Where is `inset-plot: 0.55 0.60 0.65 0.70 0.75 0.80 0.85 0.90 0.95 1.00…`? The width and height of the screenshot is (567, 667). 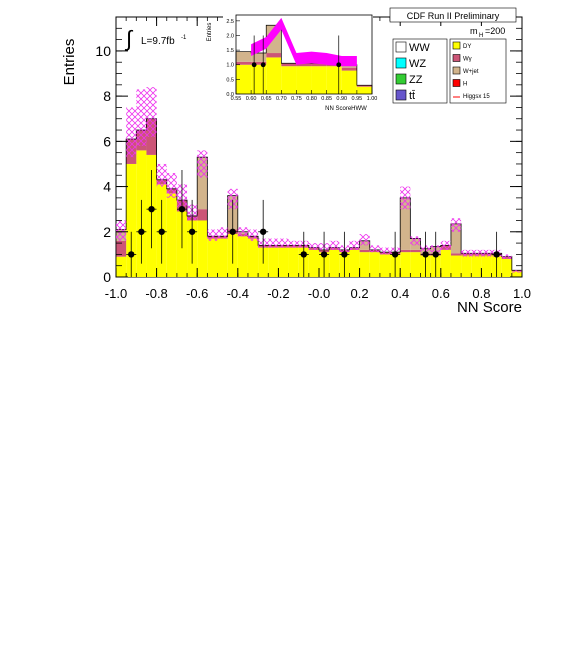
inset-plot: 0.55 0.60 0.65 0.70 0.75 0.80 0.85 0.90 0.95 1.00… is located at coordinates (292, 60).